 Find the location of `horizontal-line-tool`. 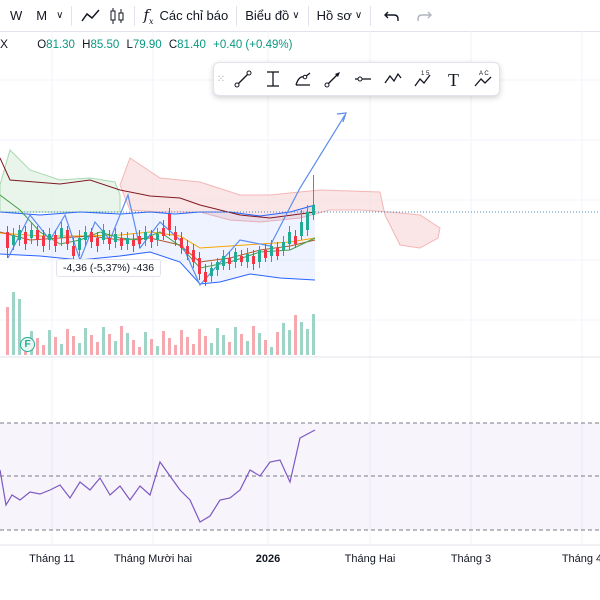

horizontal-line-tool is located at coordinates (363, 79).